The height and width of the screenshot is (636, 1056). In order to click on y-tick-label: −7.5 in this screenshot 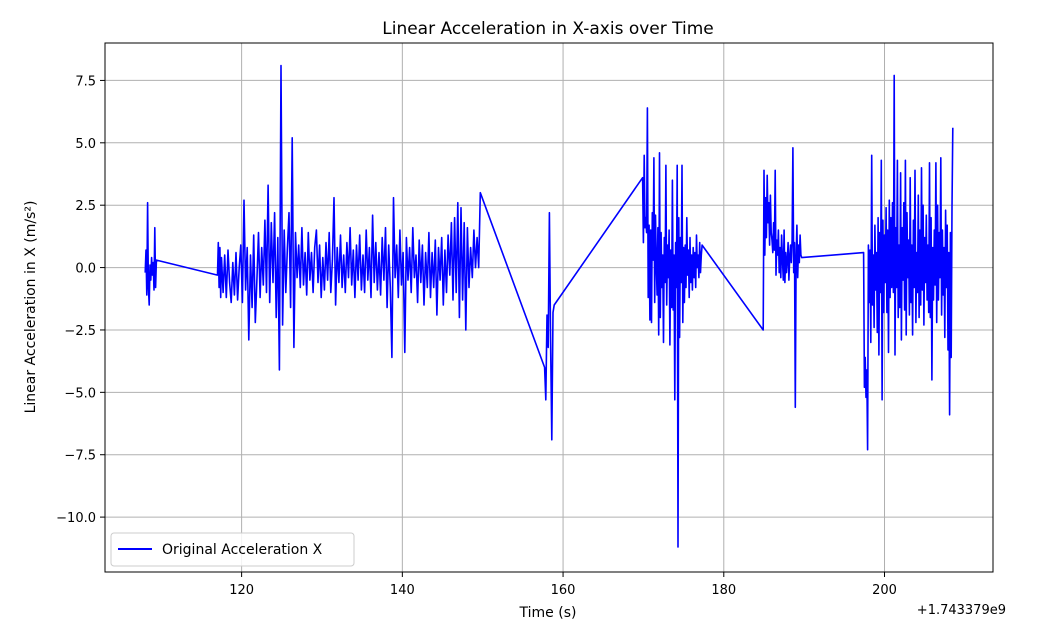, I will do `click(80, 456)`.